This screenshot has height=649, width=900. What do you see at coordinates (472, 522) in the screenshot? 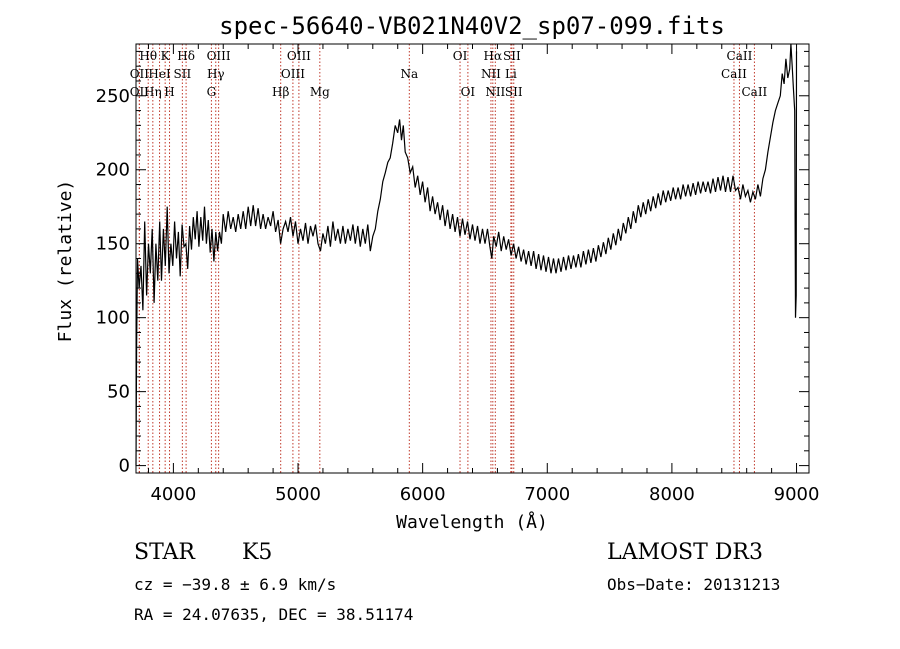
I see `x-axis-label: Wavelength (Å)` at bounding box center [472, 522].